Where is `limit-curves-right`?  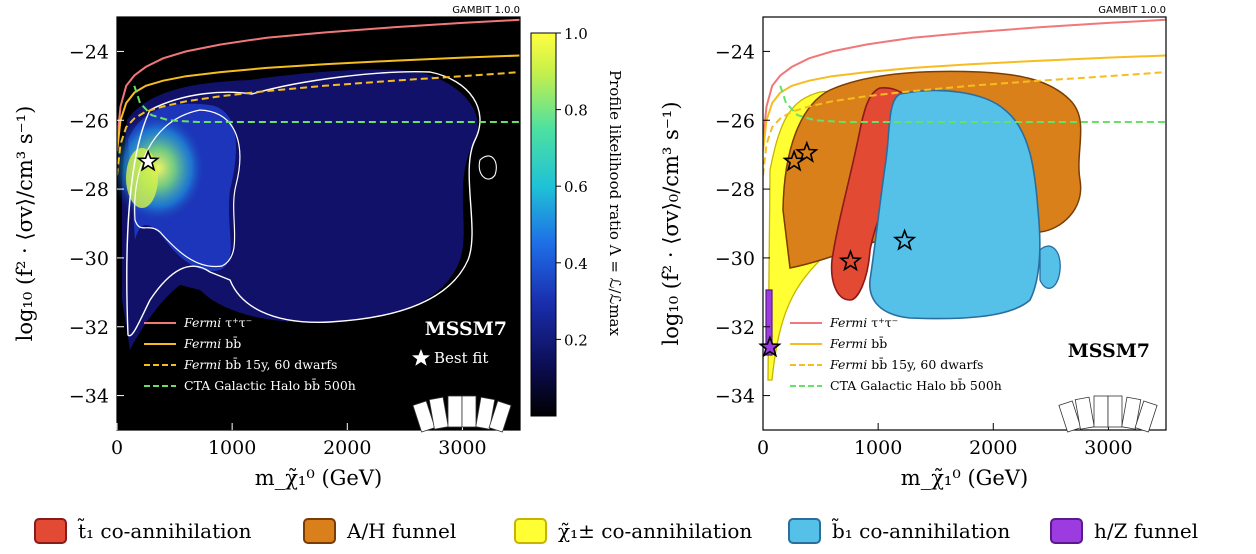
limit-curves-right is located at coordinates (964, 97).